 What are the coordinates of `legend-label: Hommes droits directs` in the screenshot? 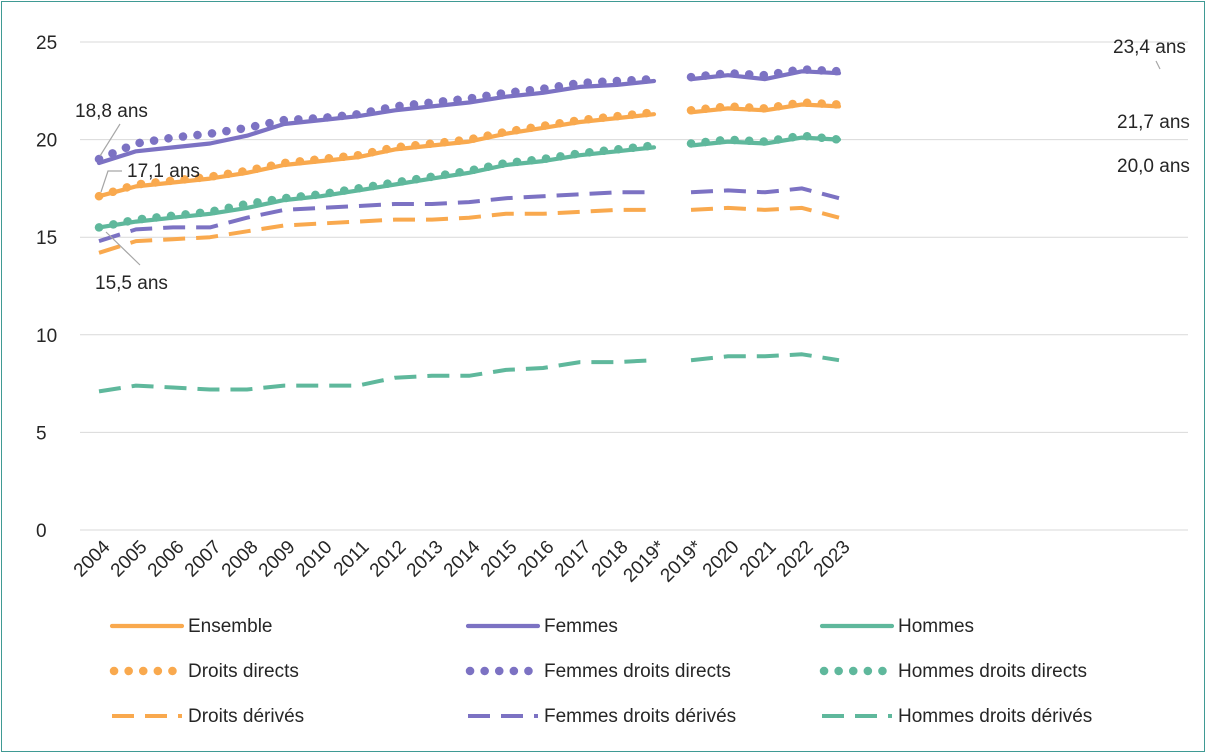 It's located at (992, 671).